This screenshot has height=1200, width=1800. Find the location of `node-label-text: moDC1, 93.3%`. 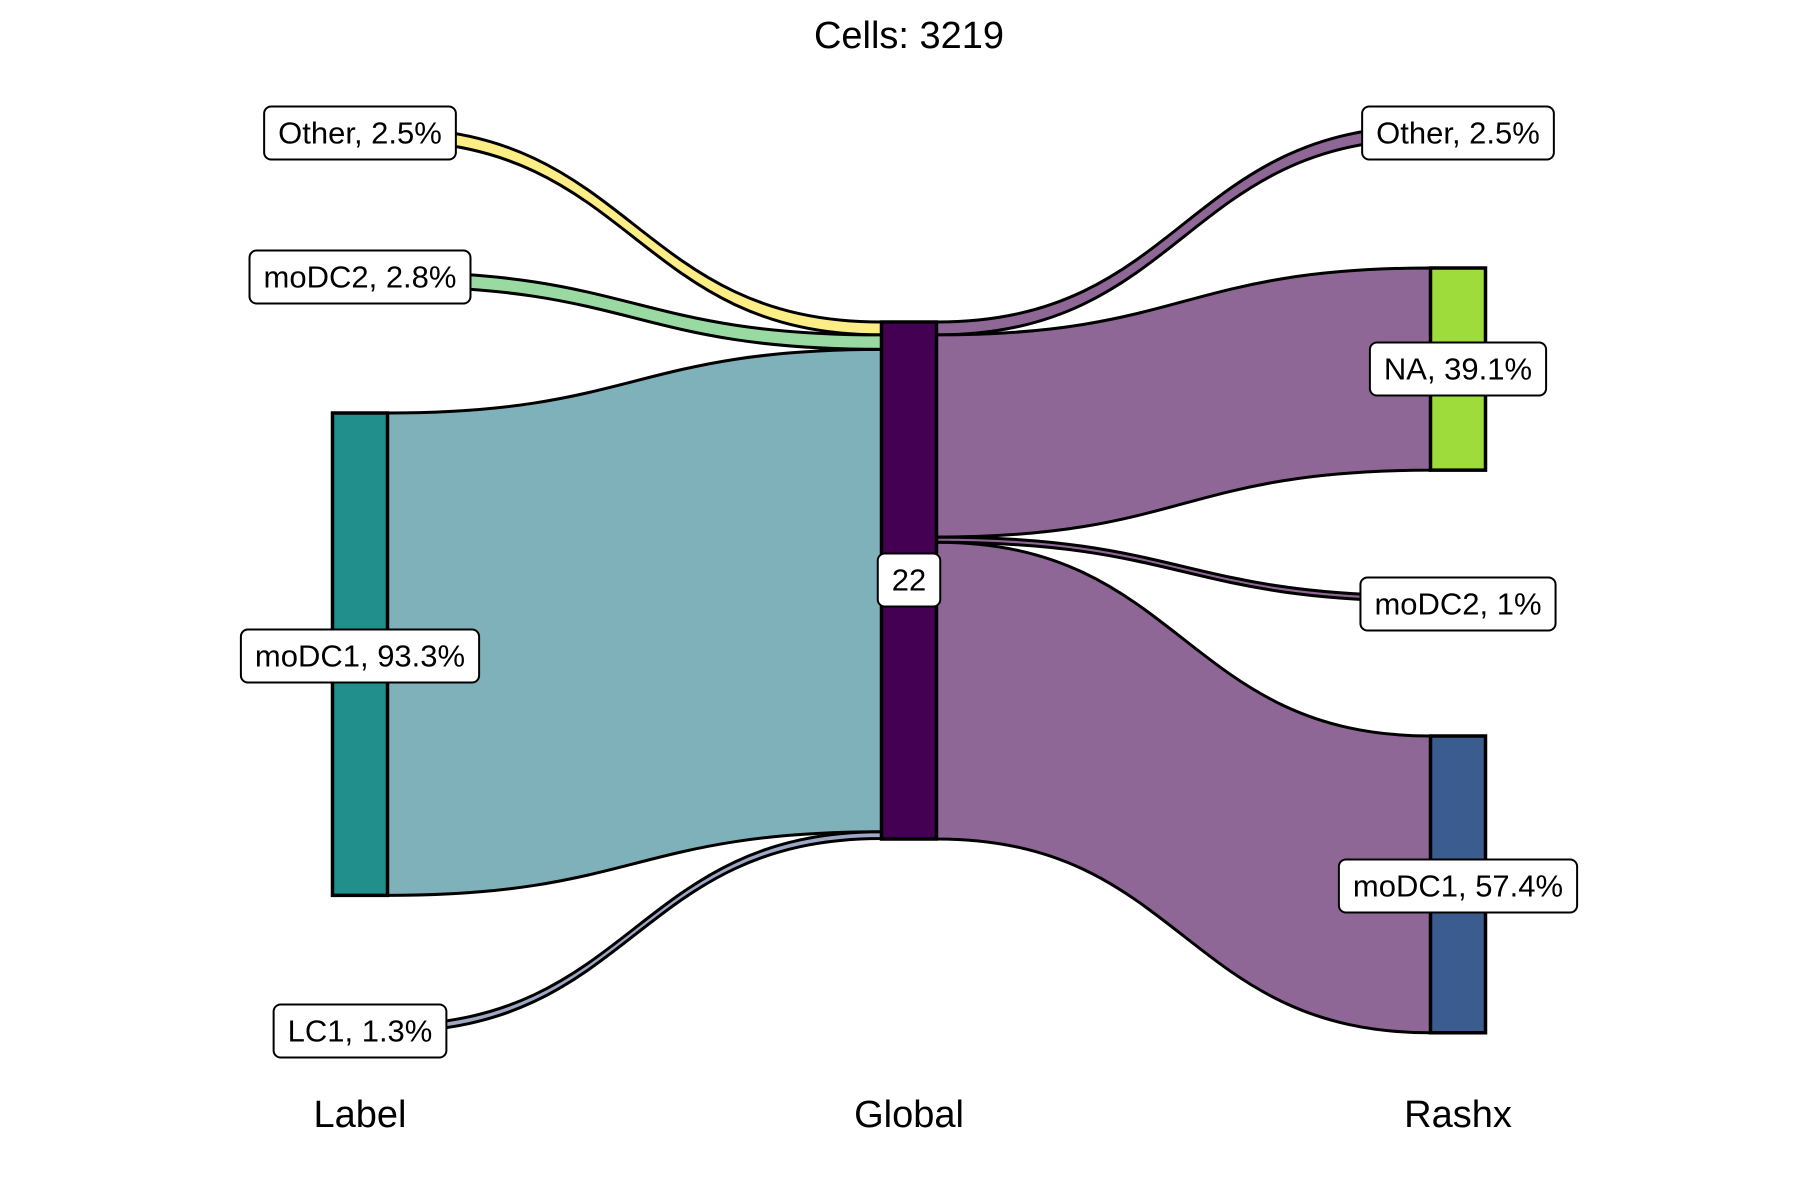

node-label-text: moDC1, 93.3% is located at coordinates (360, 656).